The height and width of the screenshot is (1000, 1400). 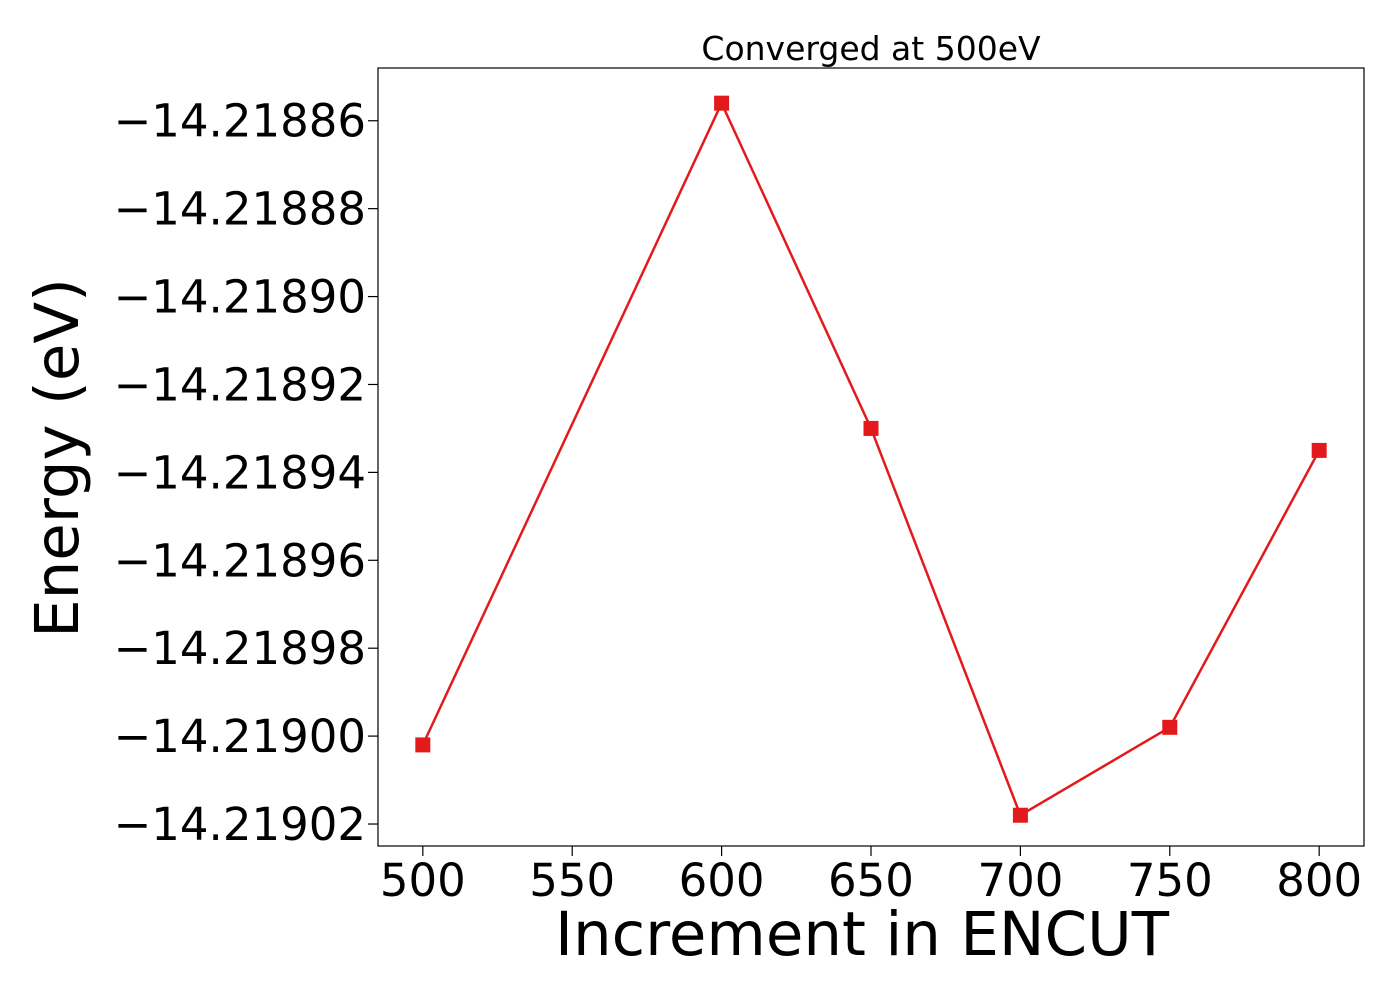 What do you see at coordinates (1020, 880) in the screenshot?
I see `x-tick-label: 700` at bounding box center [1020, 880].